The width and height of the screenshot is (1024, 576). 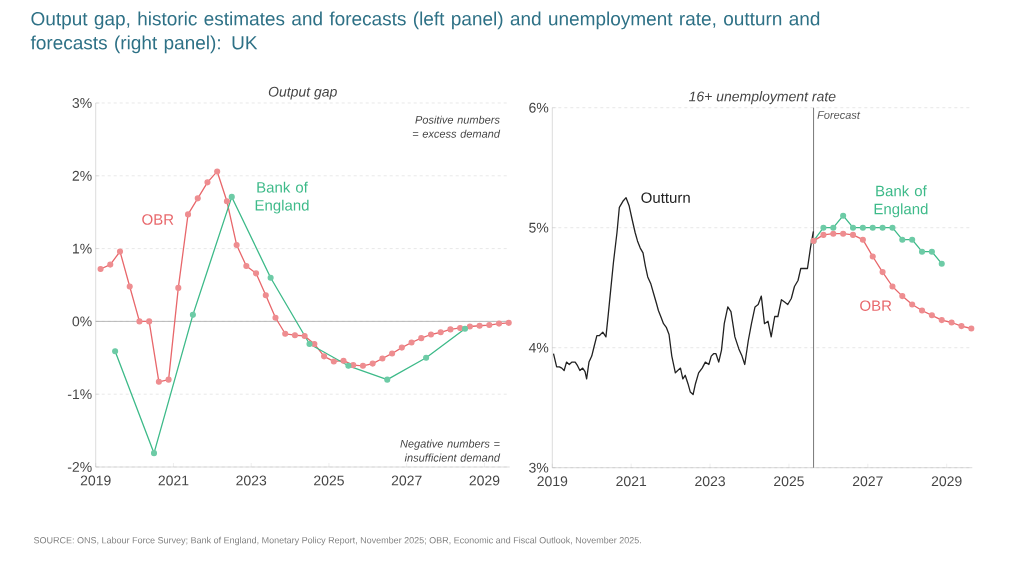 What do you see at coordinates (762, 98) in the screenshot?
I see `chart-title: 16+ unemployment rate` at bounding box center [762, 98].